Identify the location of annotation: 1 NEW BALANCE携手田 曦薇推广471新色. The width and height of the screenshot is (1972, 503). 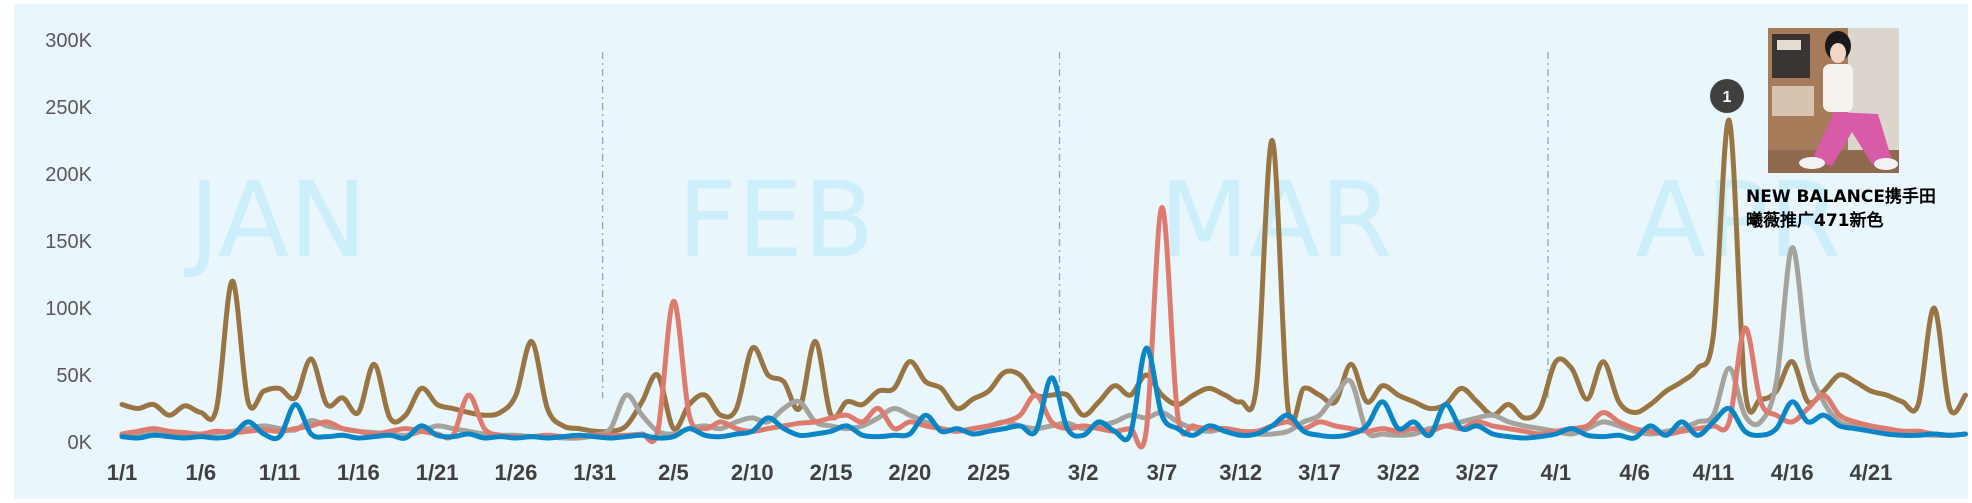
(1823, 129).